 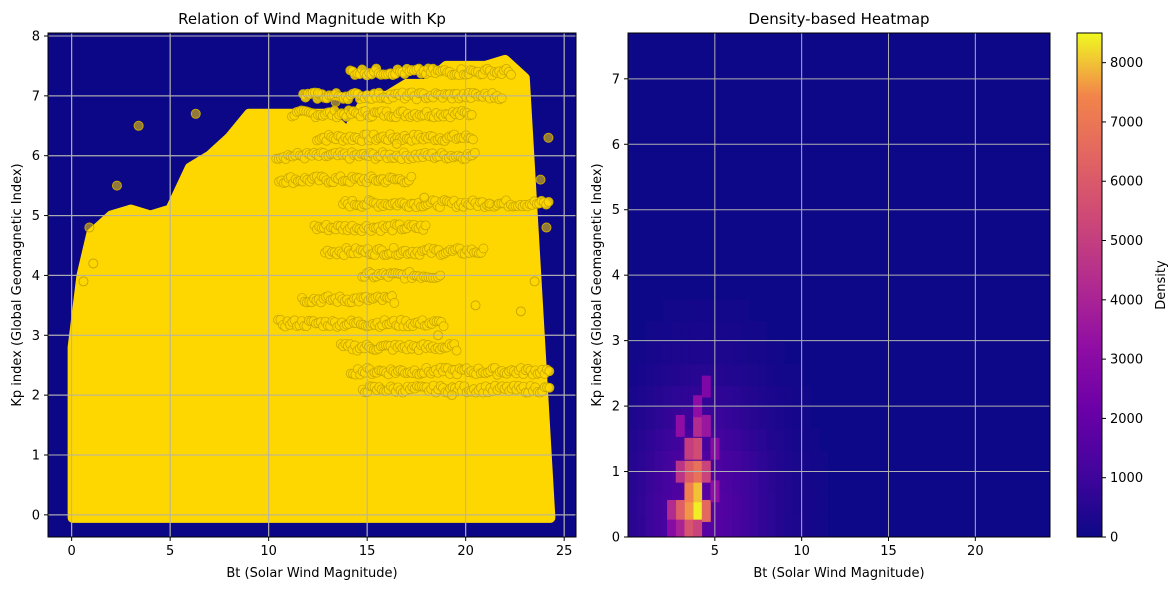 What do you see at coordinates (17, 284) in the screenshot?
I see `scatter-y-axis-label: Kp index (Global Geomagnetic Index)` at bounding box center [17, 284].